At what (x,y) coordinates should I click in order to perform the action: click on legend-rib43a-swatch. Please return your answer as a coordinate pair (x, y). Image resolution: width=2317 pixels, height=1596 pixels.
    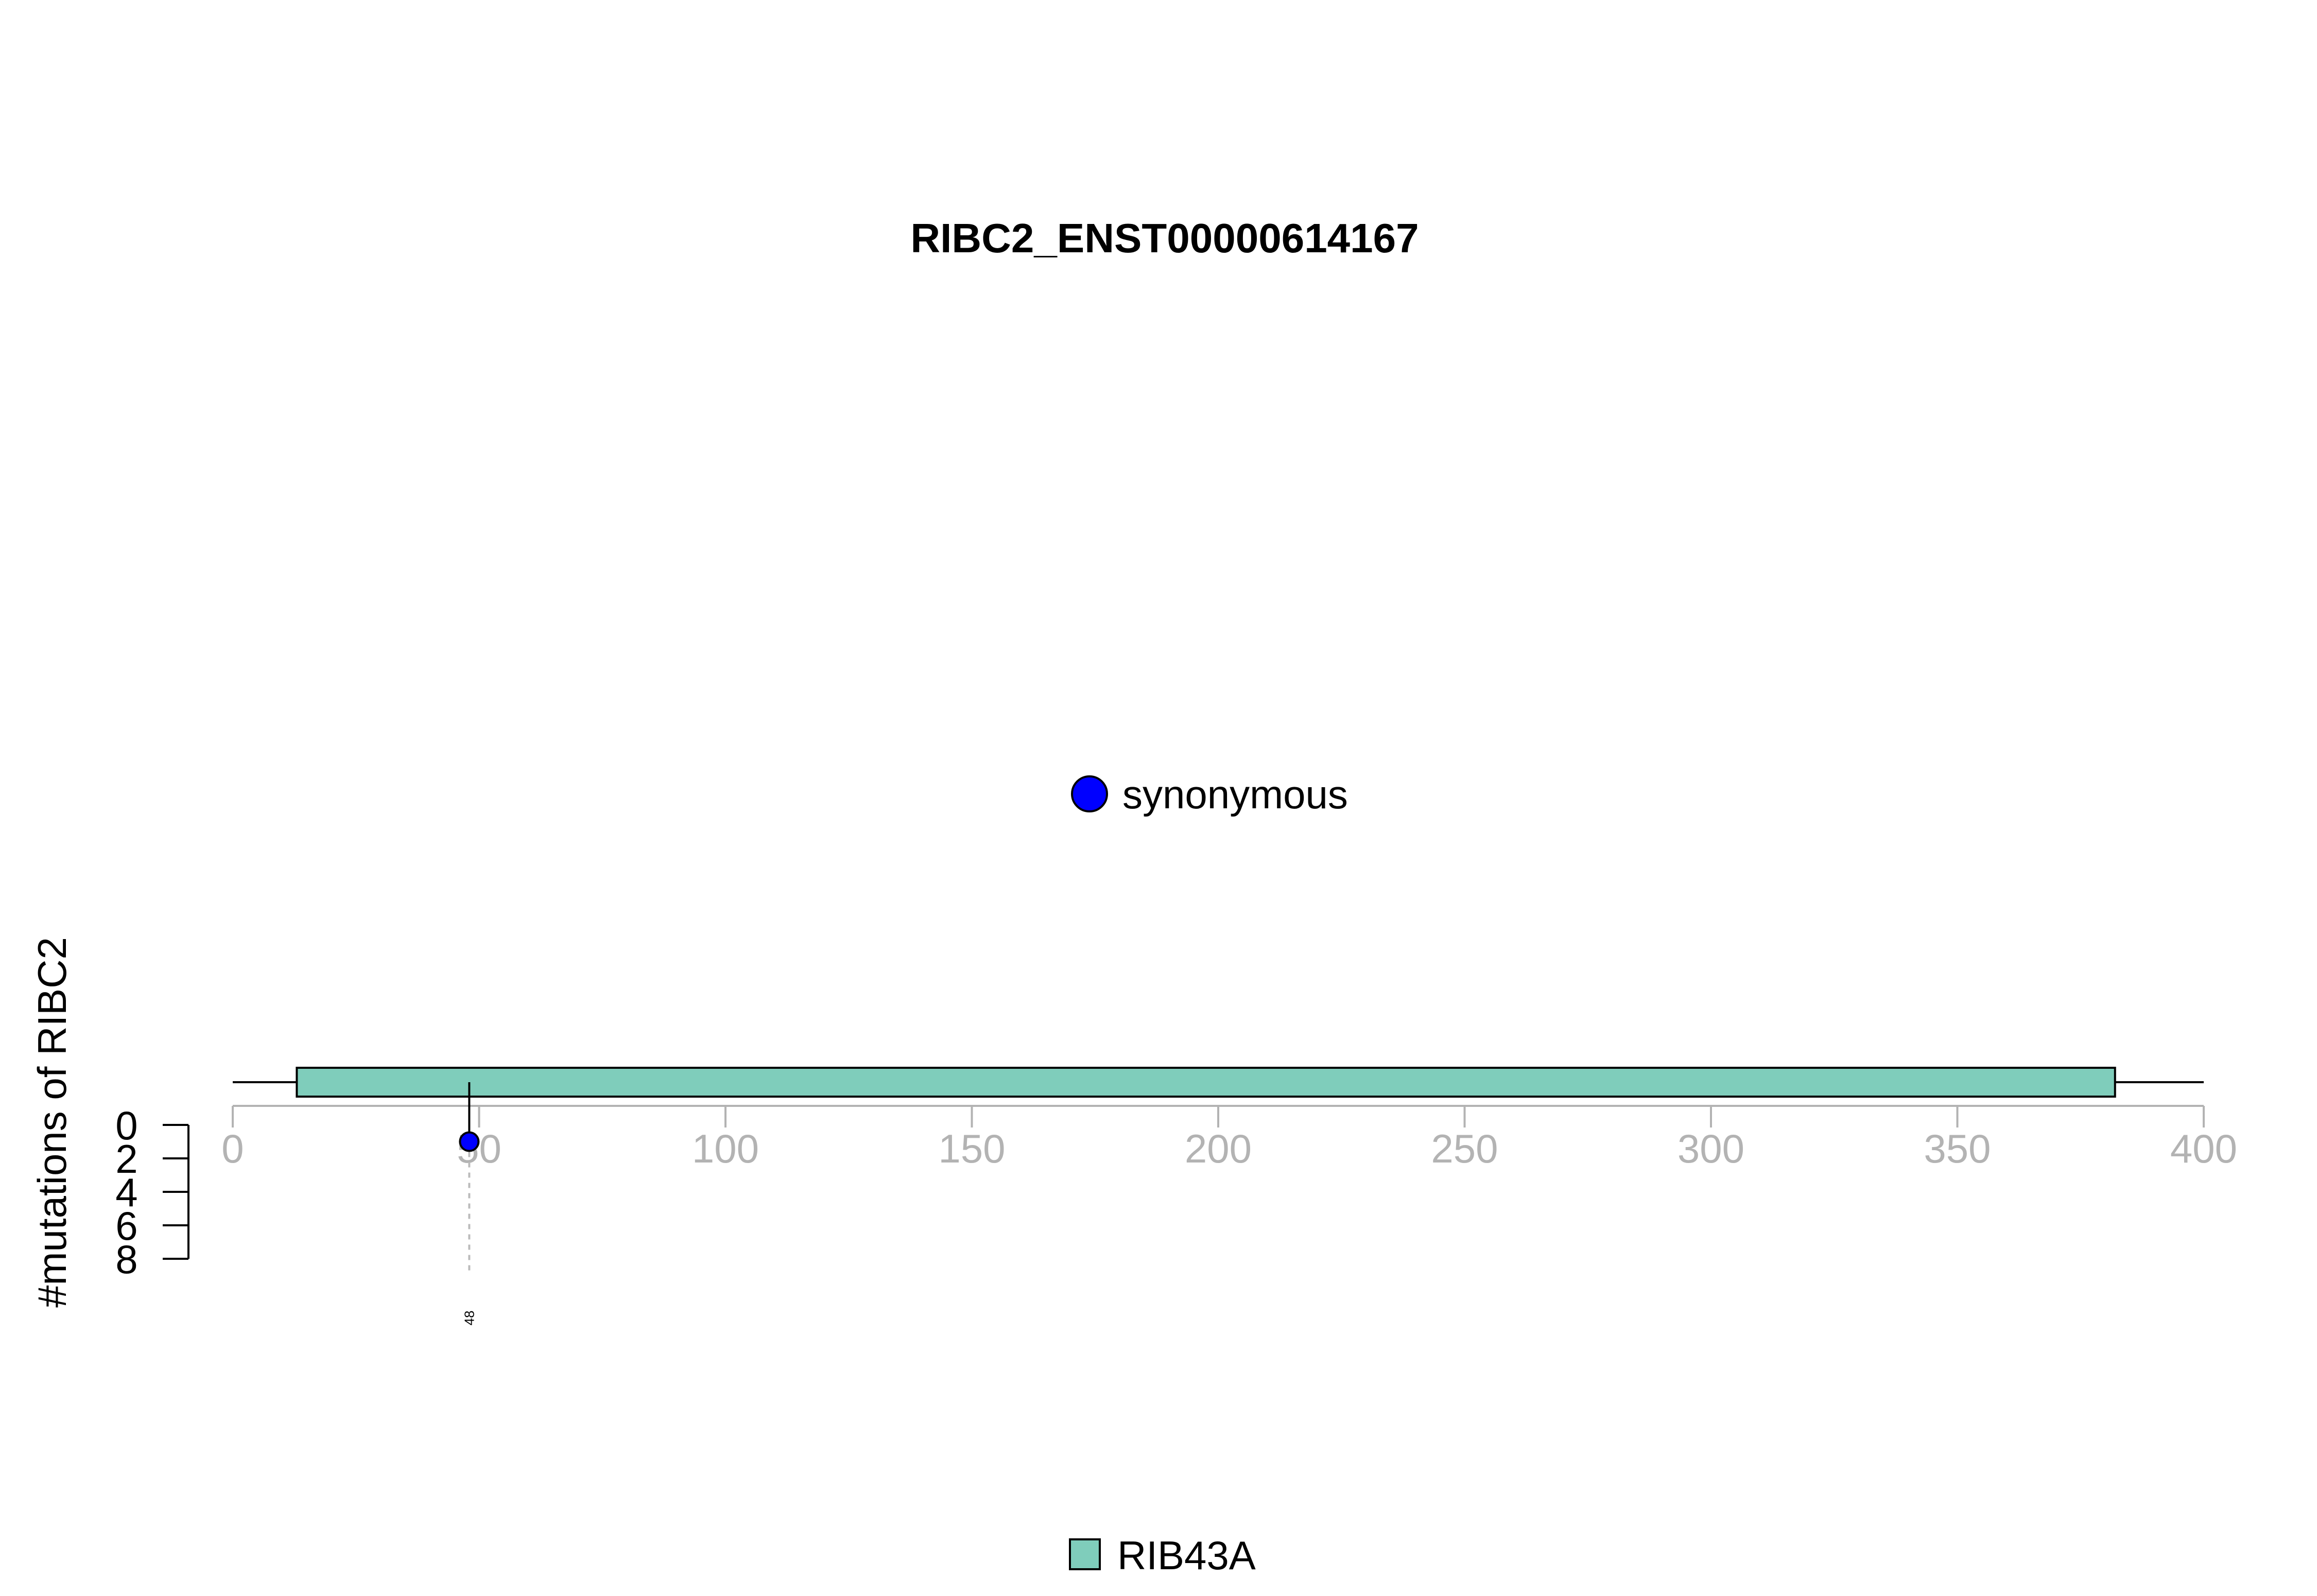
    Looking at the image, I should click on (1085, 1554).